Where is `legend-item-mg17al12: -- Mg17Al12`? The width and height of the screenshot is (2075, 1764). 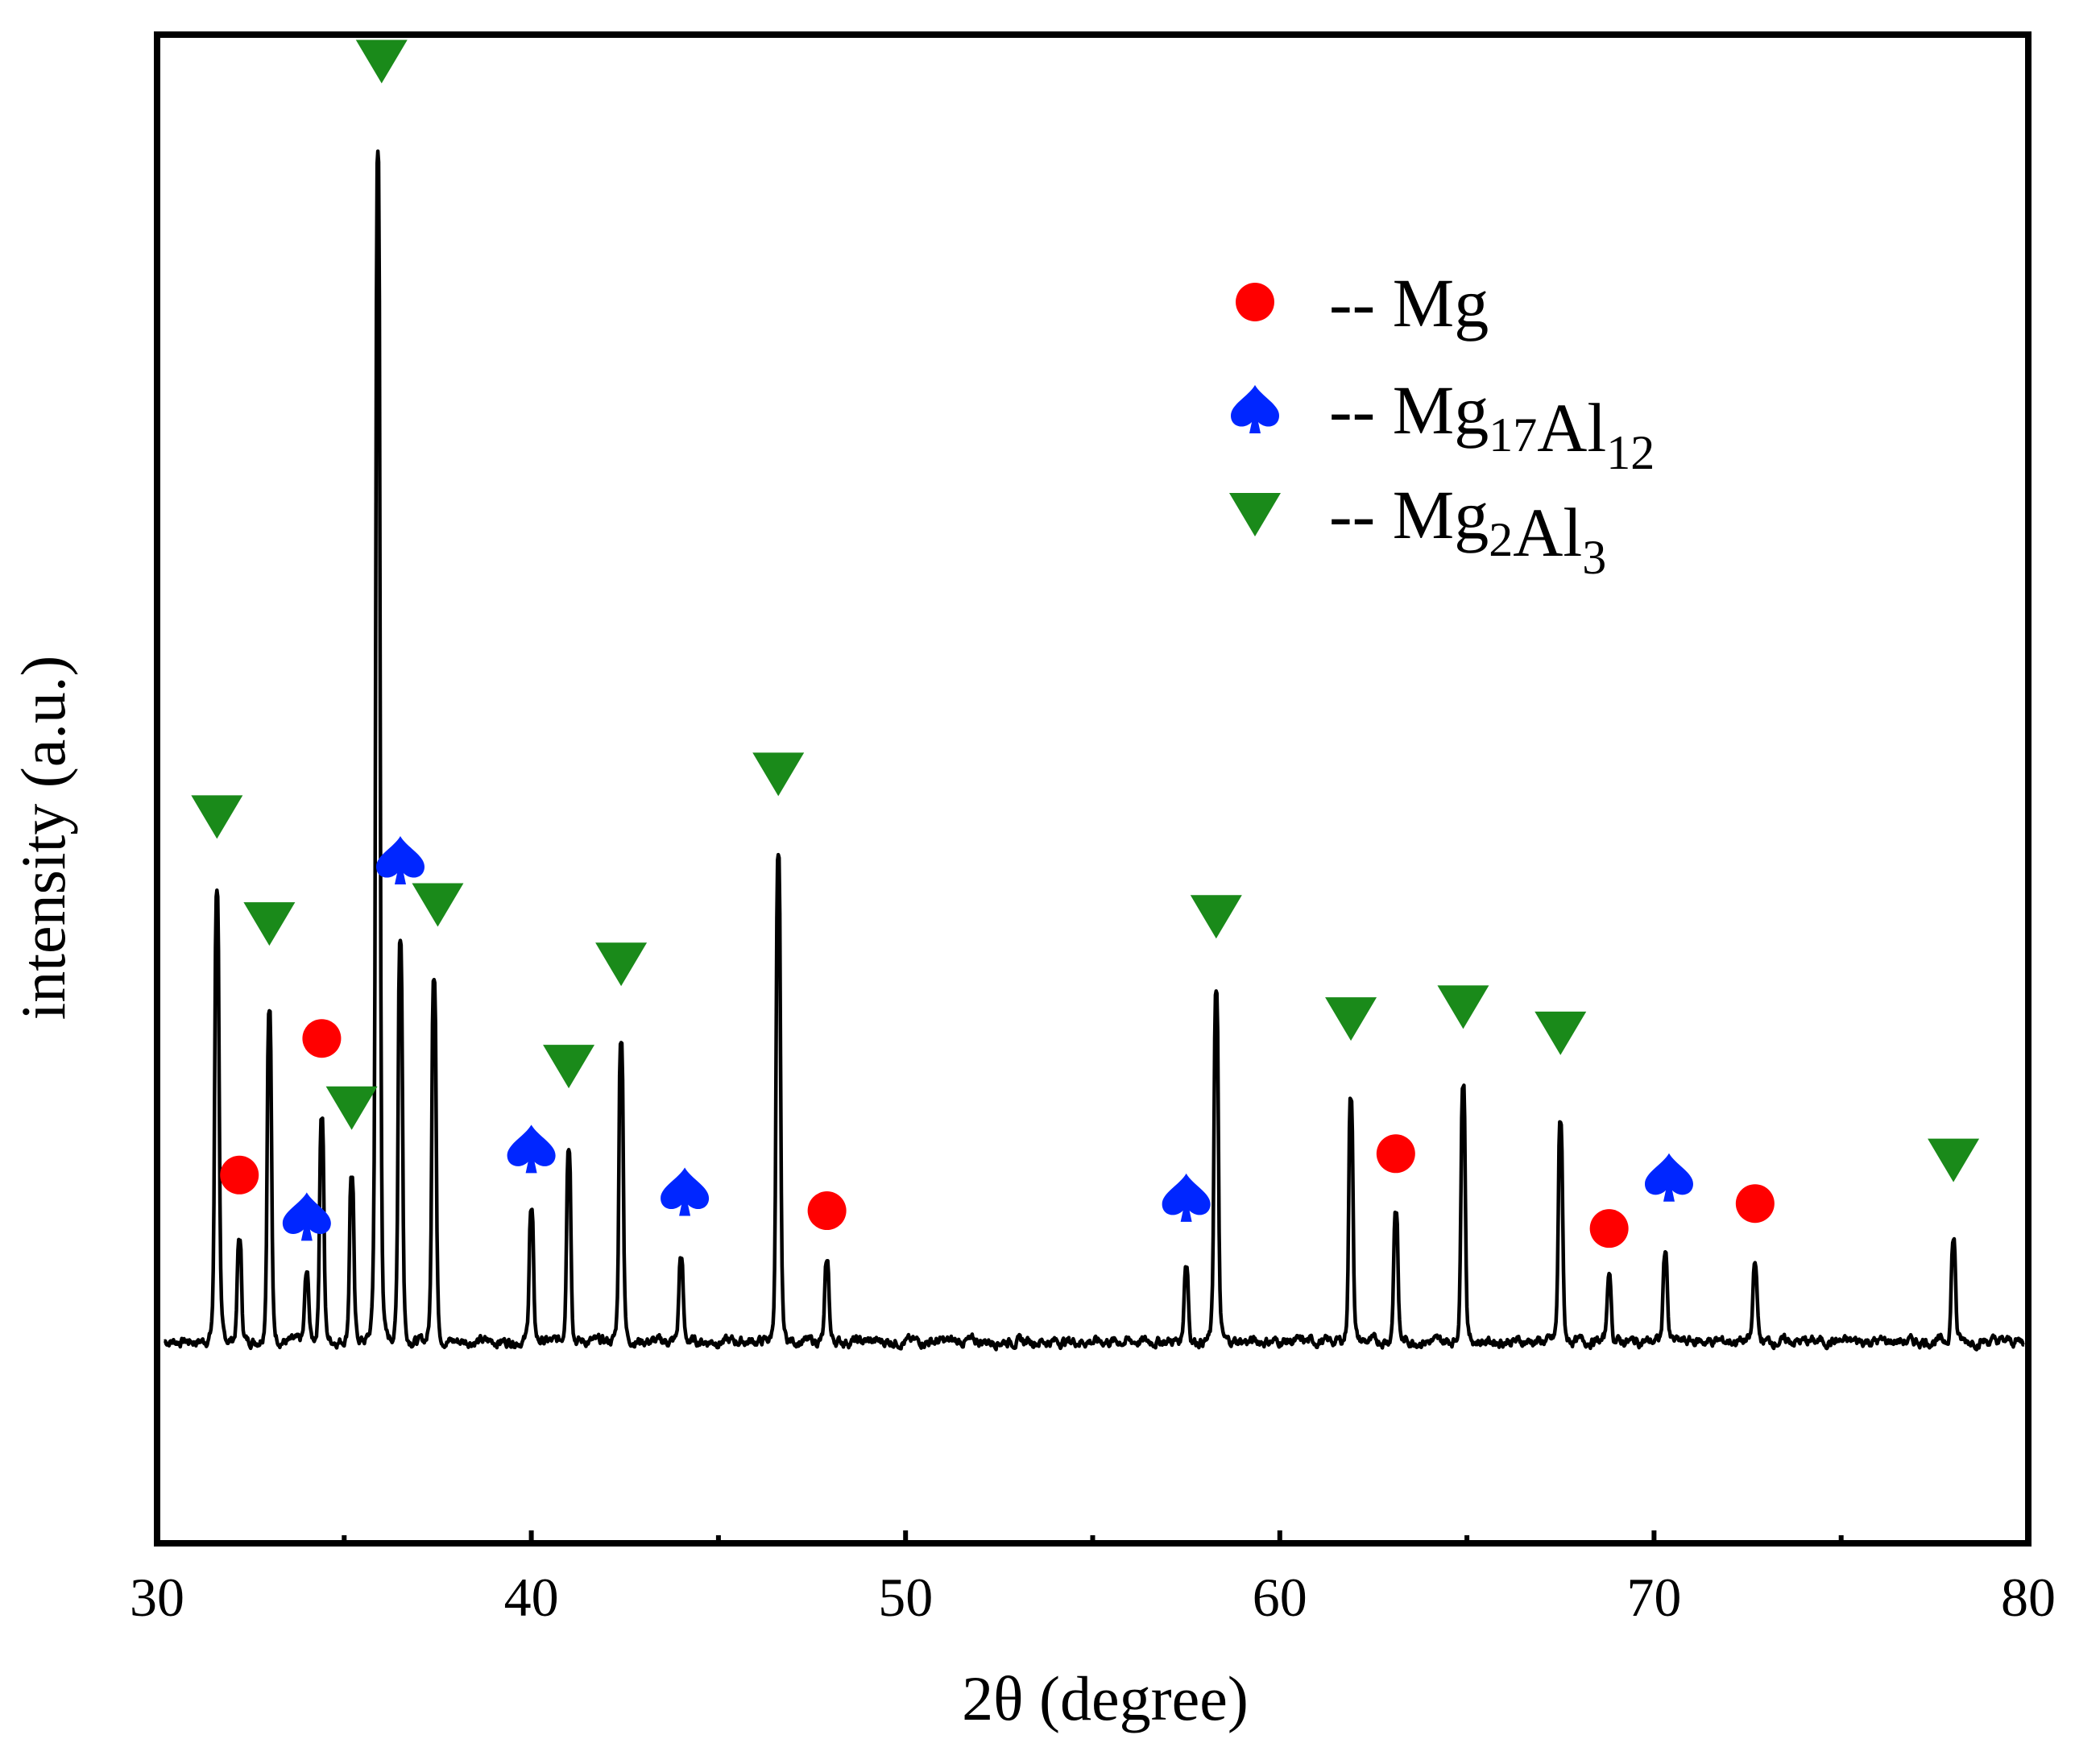 legend-item-mg17al12: -- Mg17Al12 is located at coordinates (1443, 425).